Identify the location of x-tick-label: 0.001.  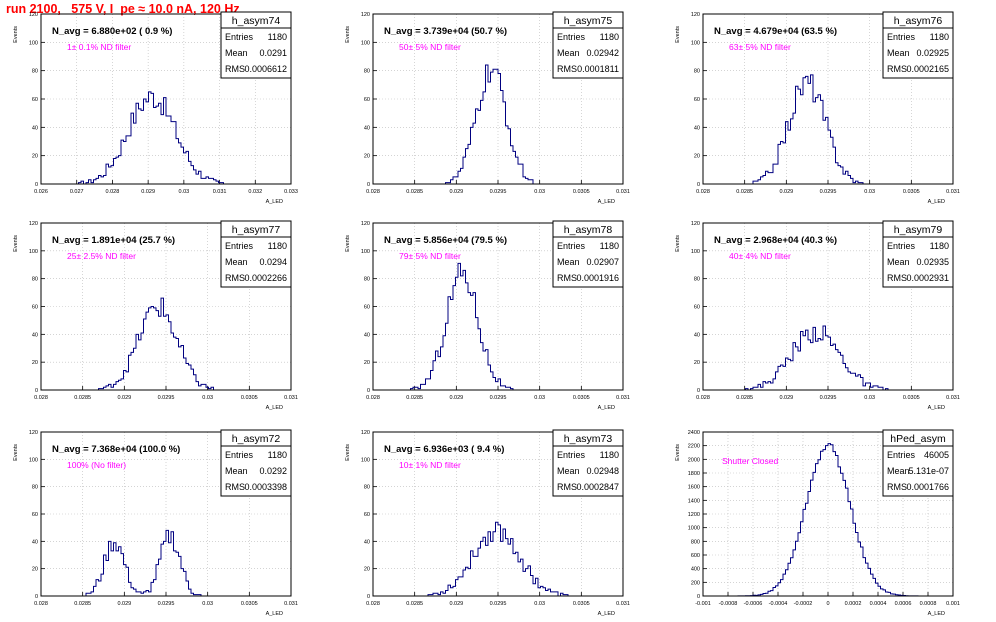
(953, 604).